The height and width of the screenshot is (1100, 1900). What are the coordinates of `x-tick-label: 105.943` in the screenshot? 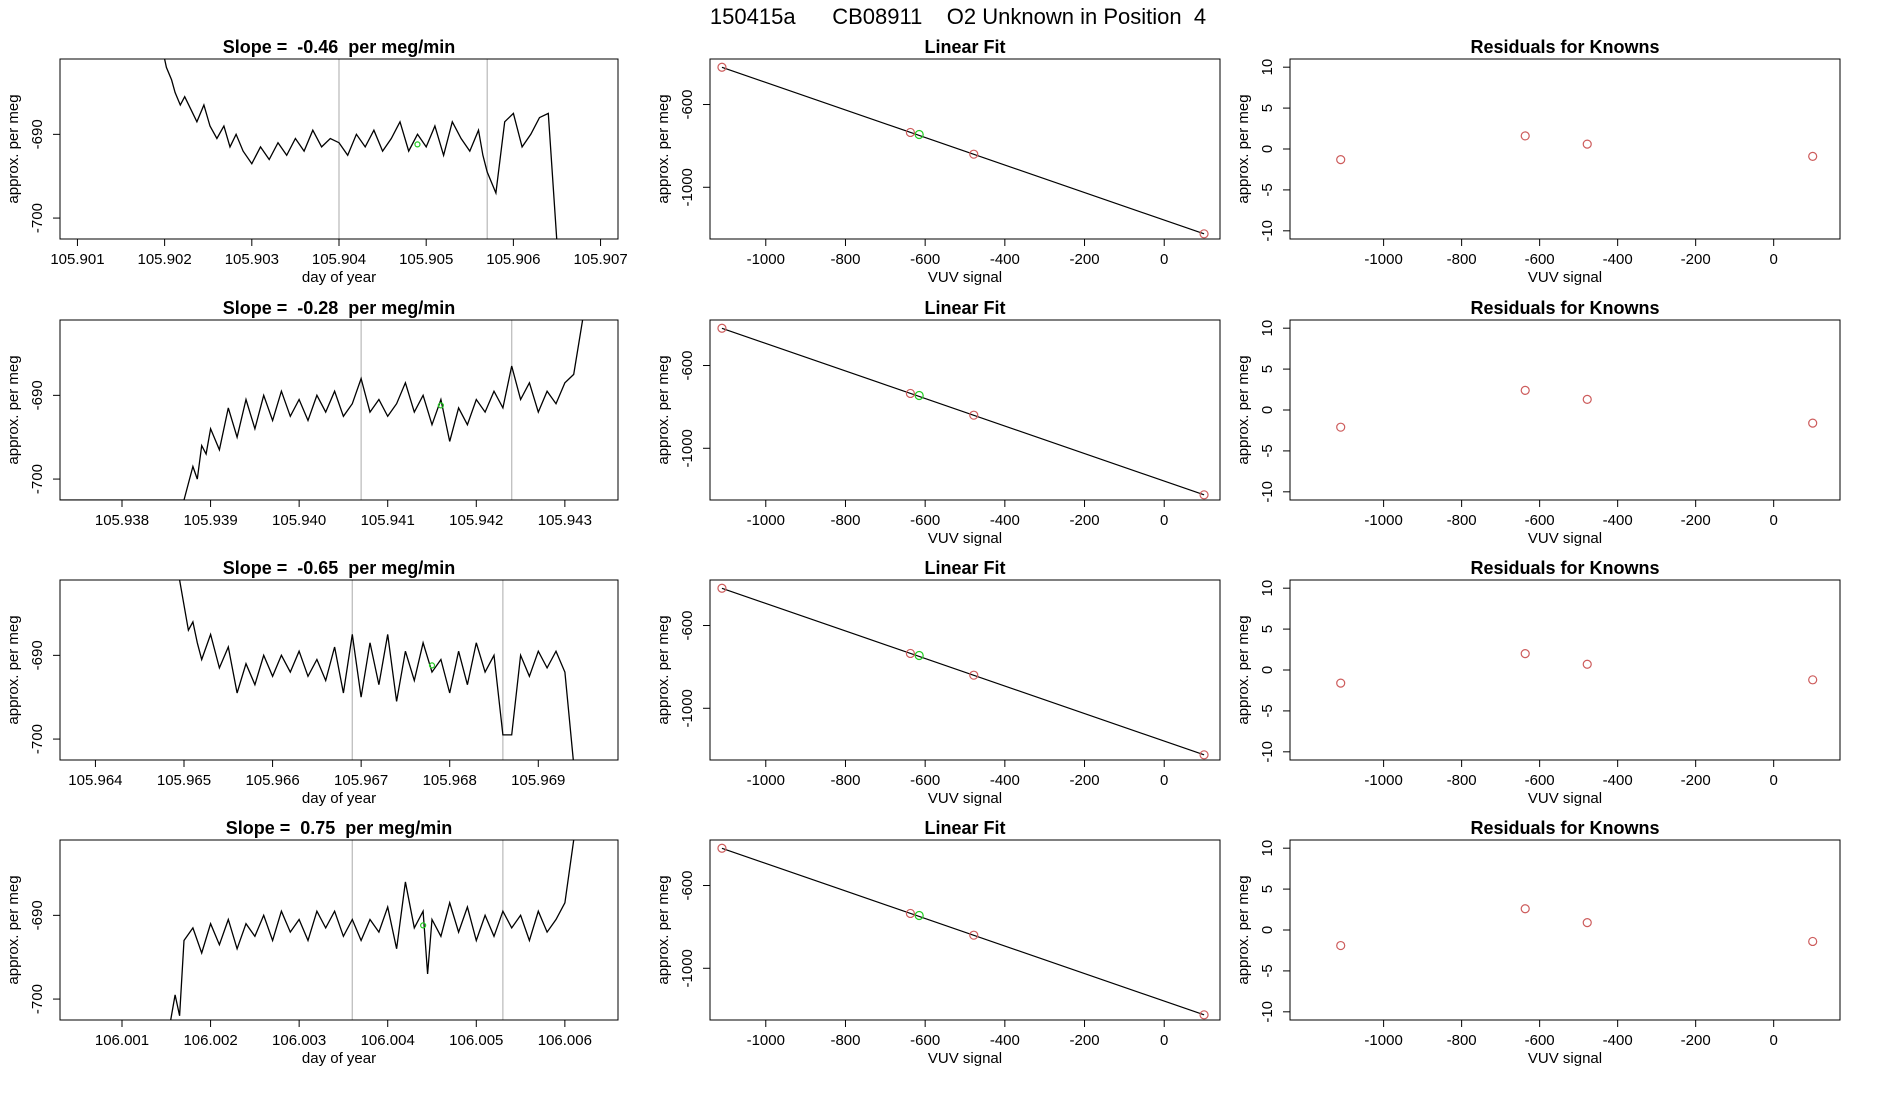 It's located at (565, 520).